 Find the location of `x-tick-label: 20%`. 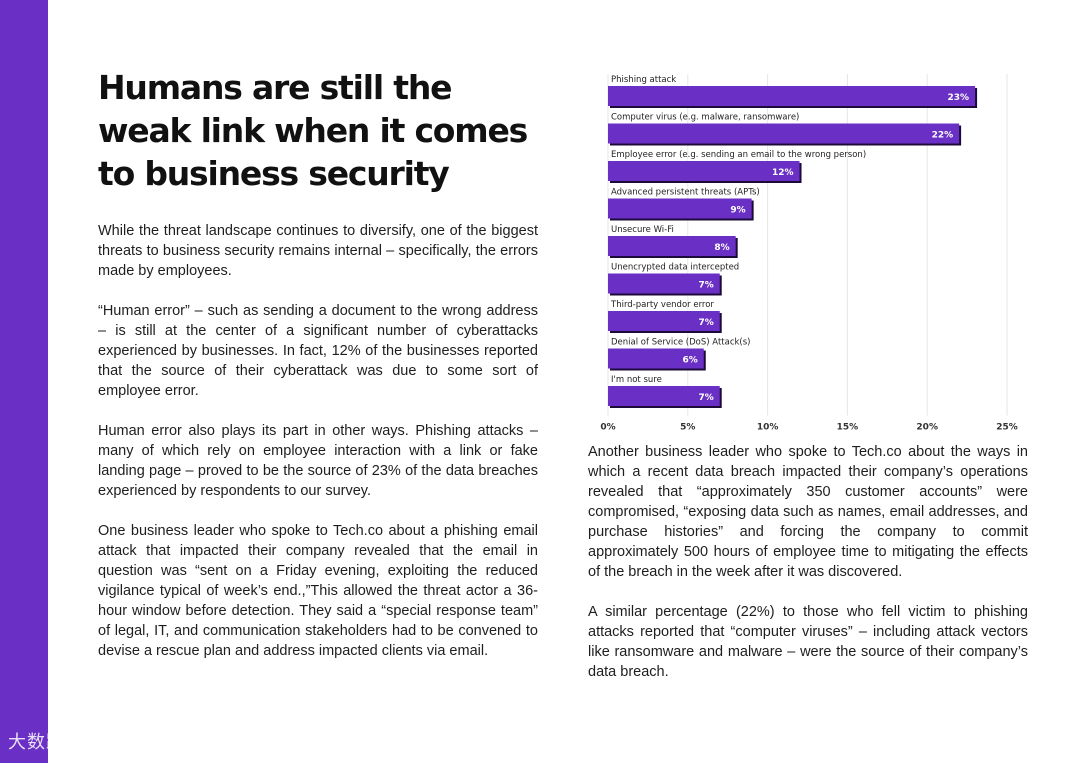

x-tick-label: 20% is located at coordinates (927, 427).